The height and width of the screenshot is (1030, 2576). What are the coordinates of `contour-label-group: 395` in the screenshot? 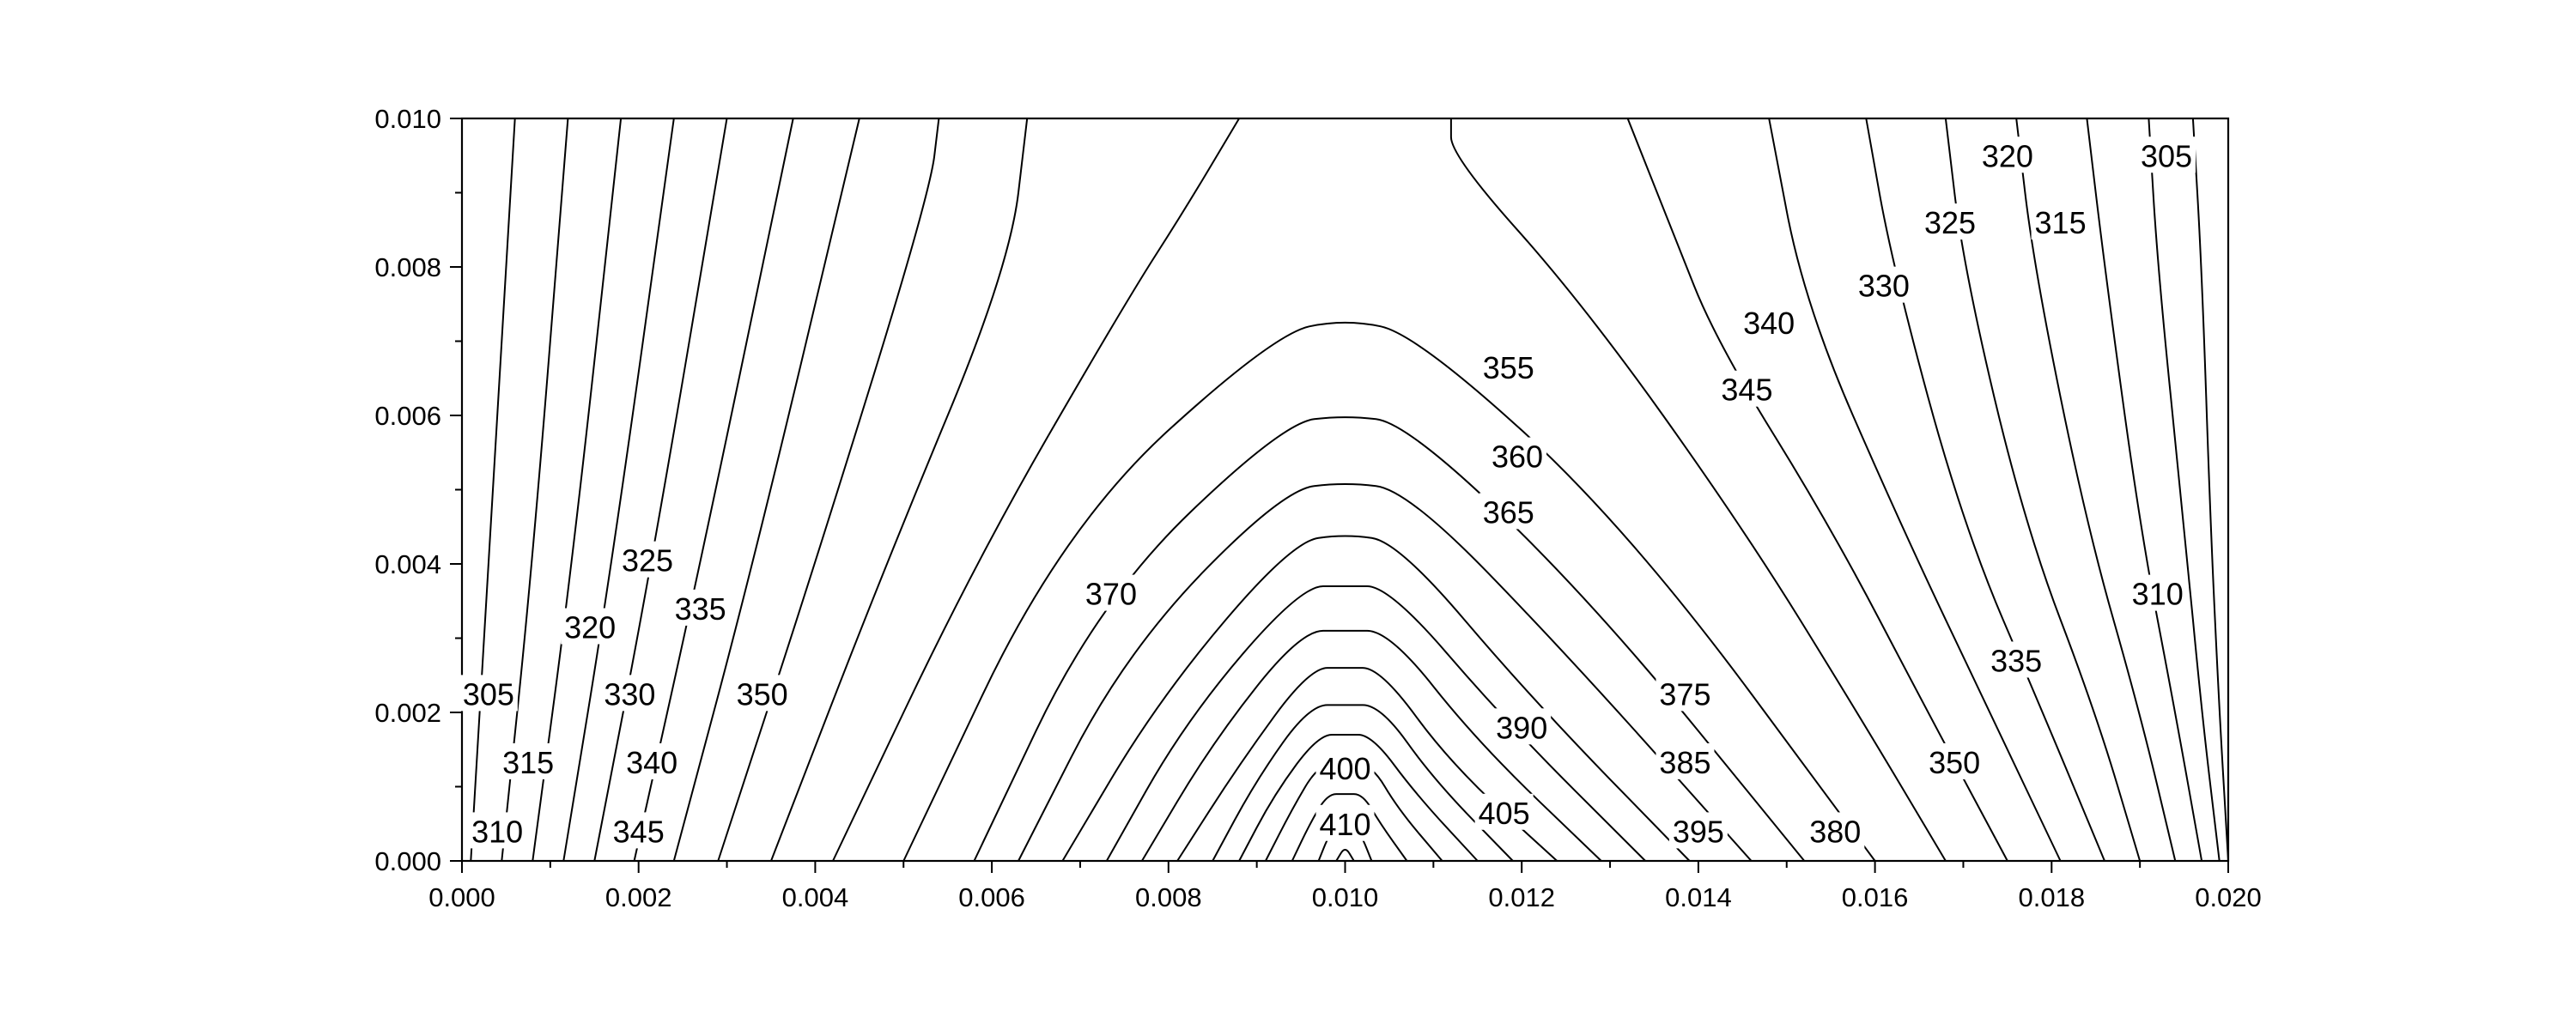 It's located at (1698, 830).